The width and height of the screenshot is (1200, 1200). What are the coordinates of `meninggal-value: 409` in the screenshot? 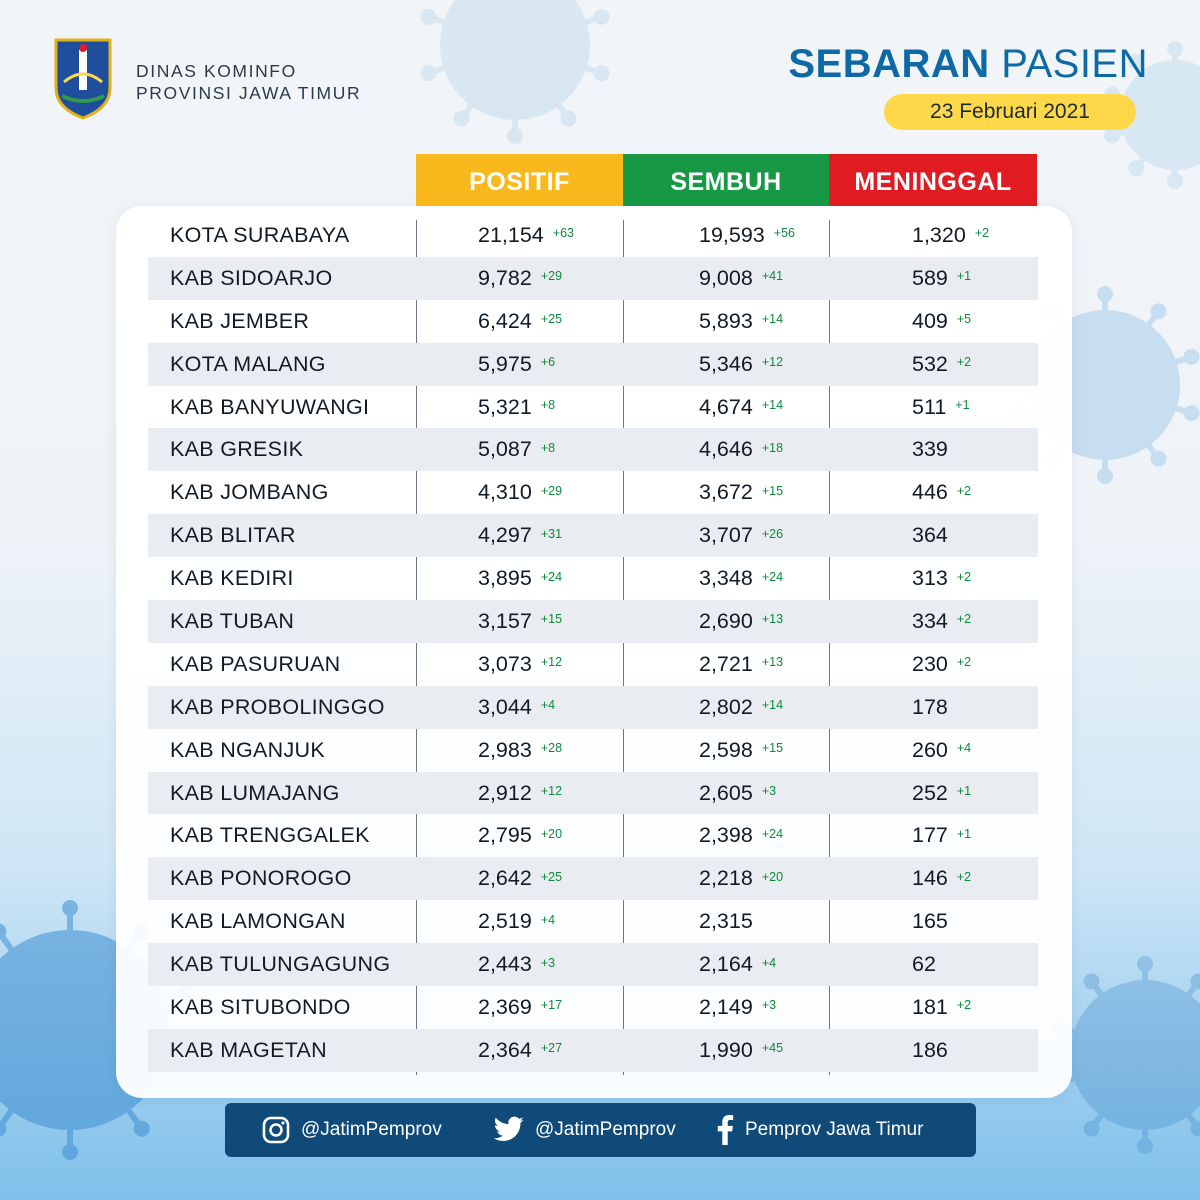 It's located at (930, 320).